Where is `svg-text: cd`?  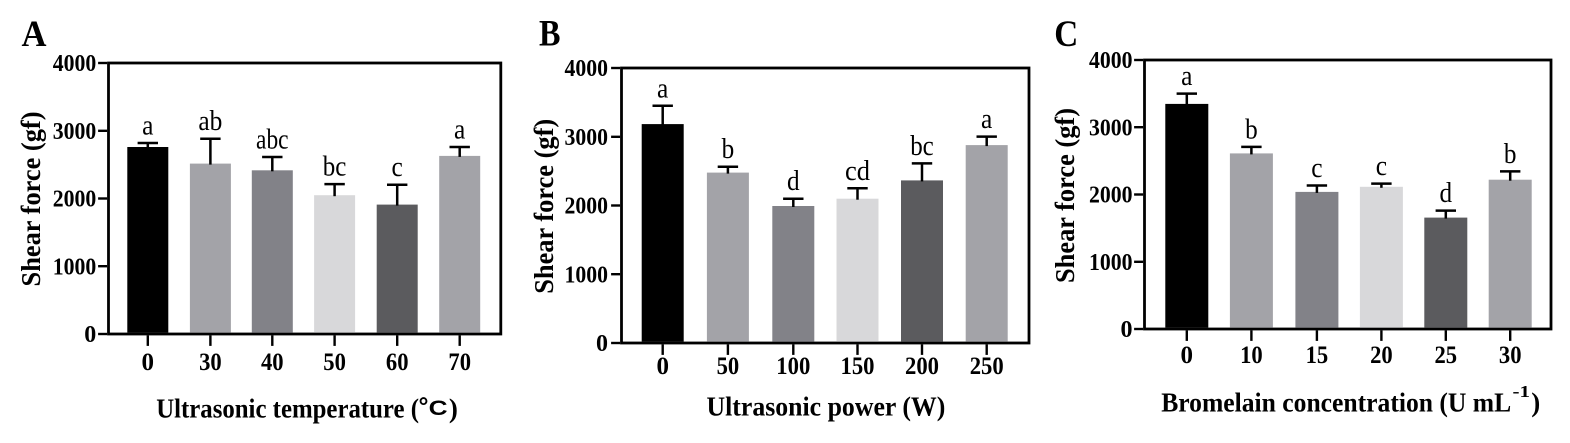
svg-text: cd is located at coordinates (857, 171).